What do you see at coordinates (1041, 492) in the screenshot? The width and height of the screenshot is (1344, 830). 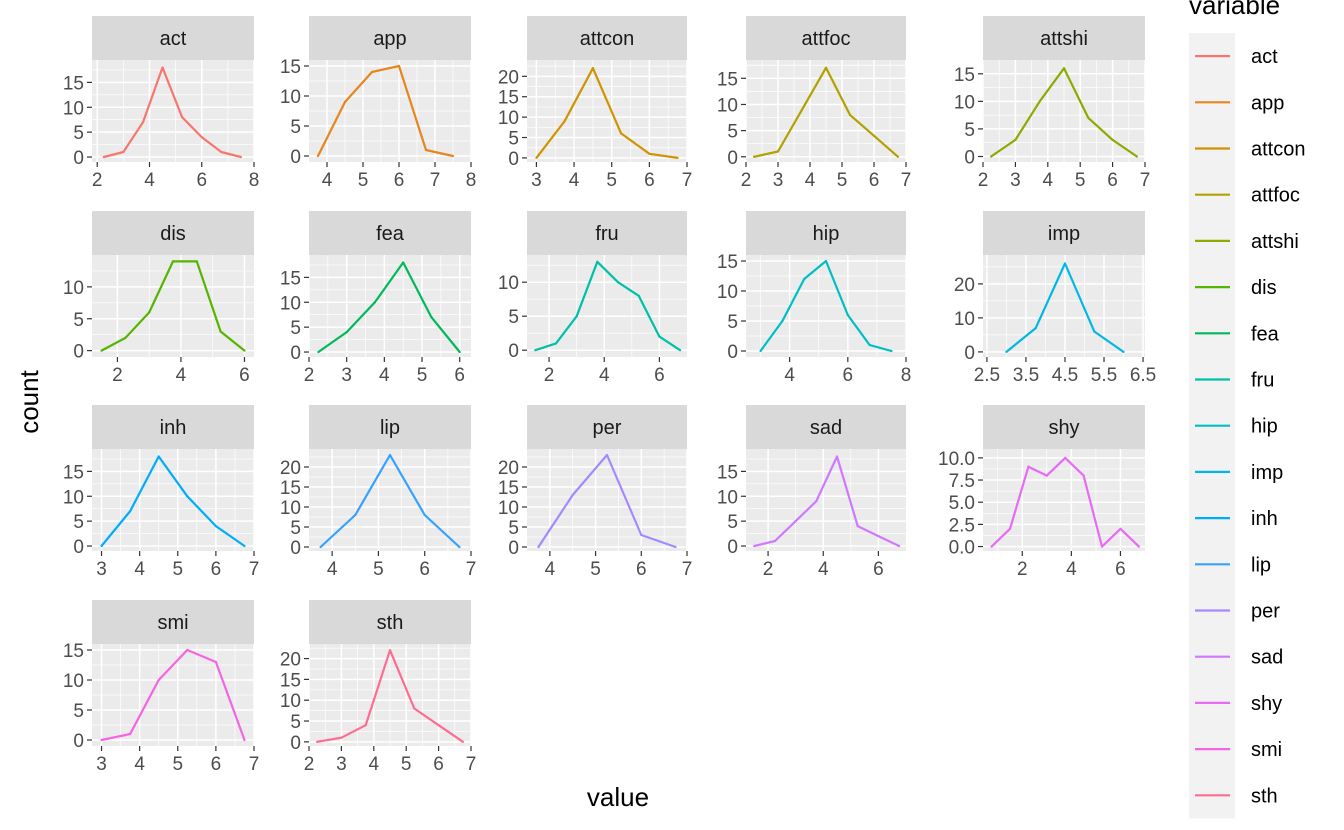 I see `facet-shy: shy 2 4 6 0.02.55.07.510.0` at bounding box center [1041, 492].